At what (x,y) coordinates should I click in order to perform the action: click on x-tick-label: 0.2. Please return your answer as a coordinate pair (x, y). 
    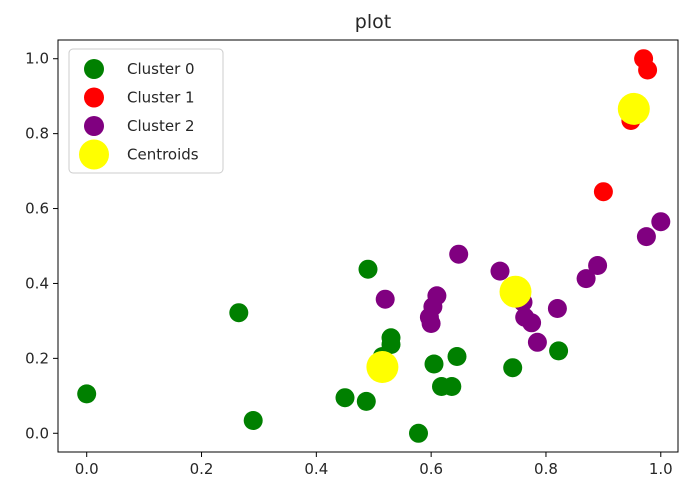
    Looking at the image, I should click on (202, 469).